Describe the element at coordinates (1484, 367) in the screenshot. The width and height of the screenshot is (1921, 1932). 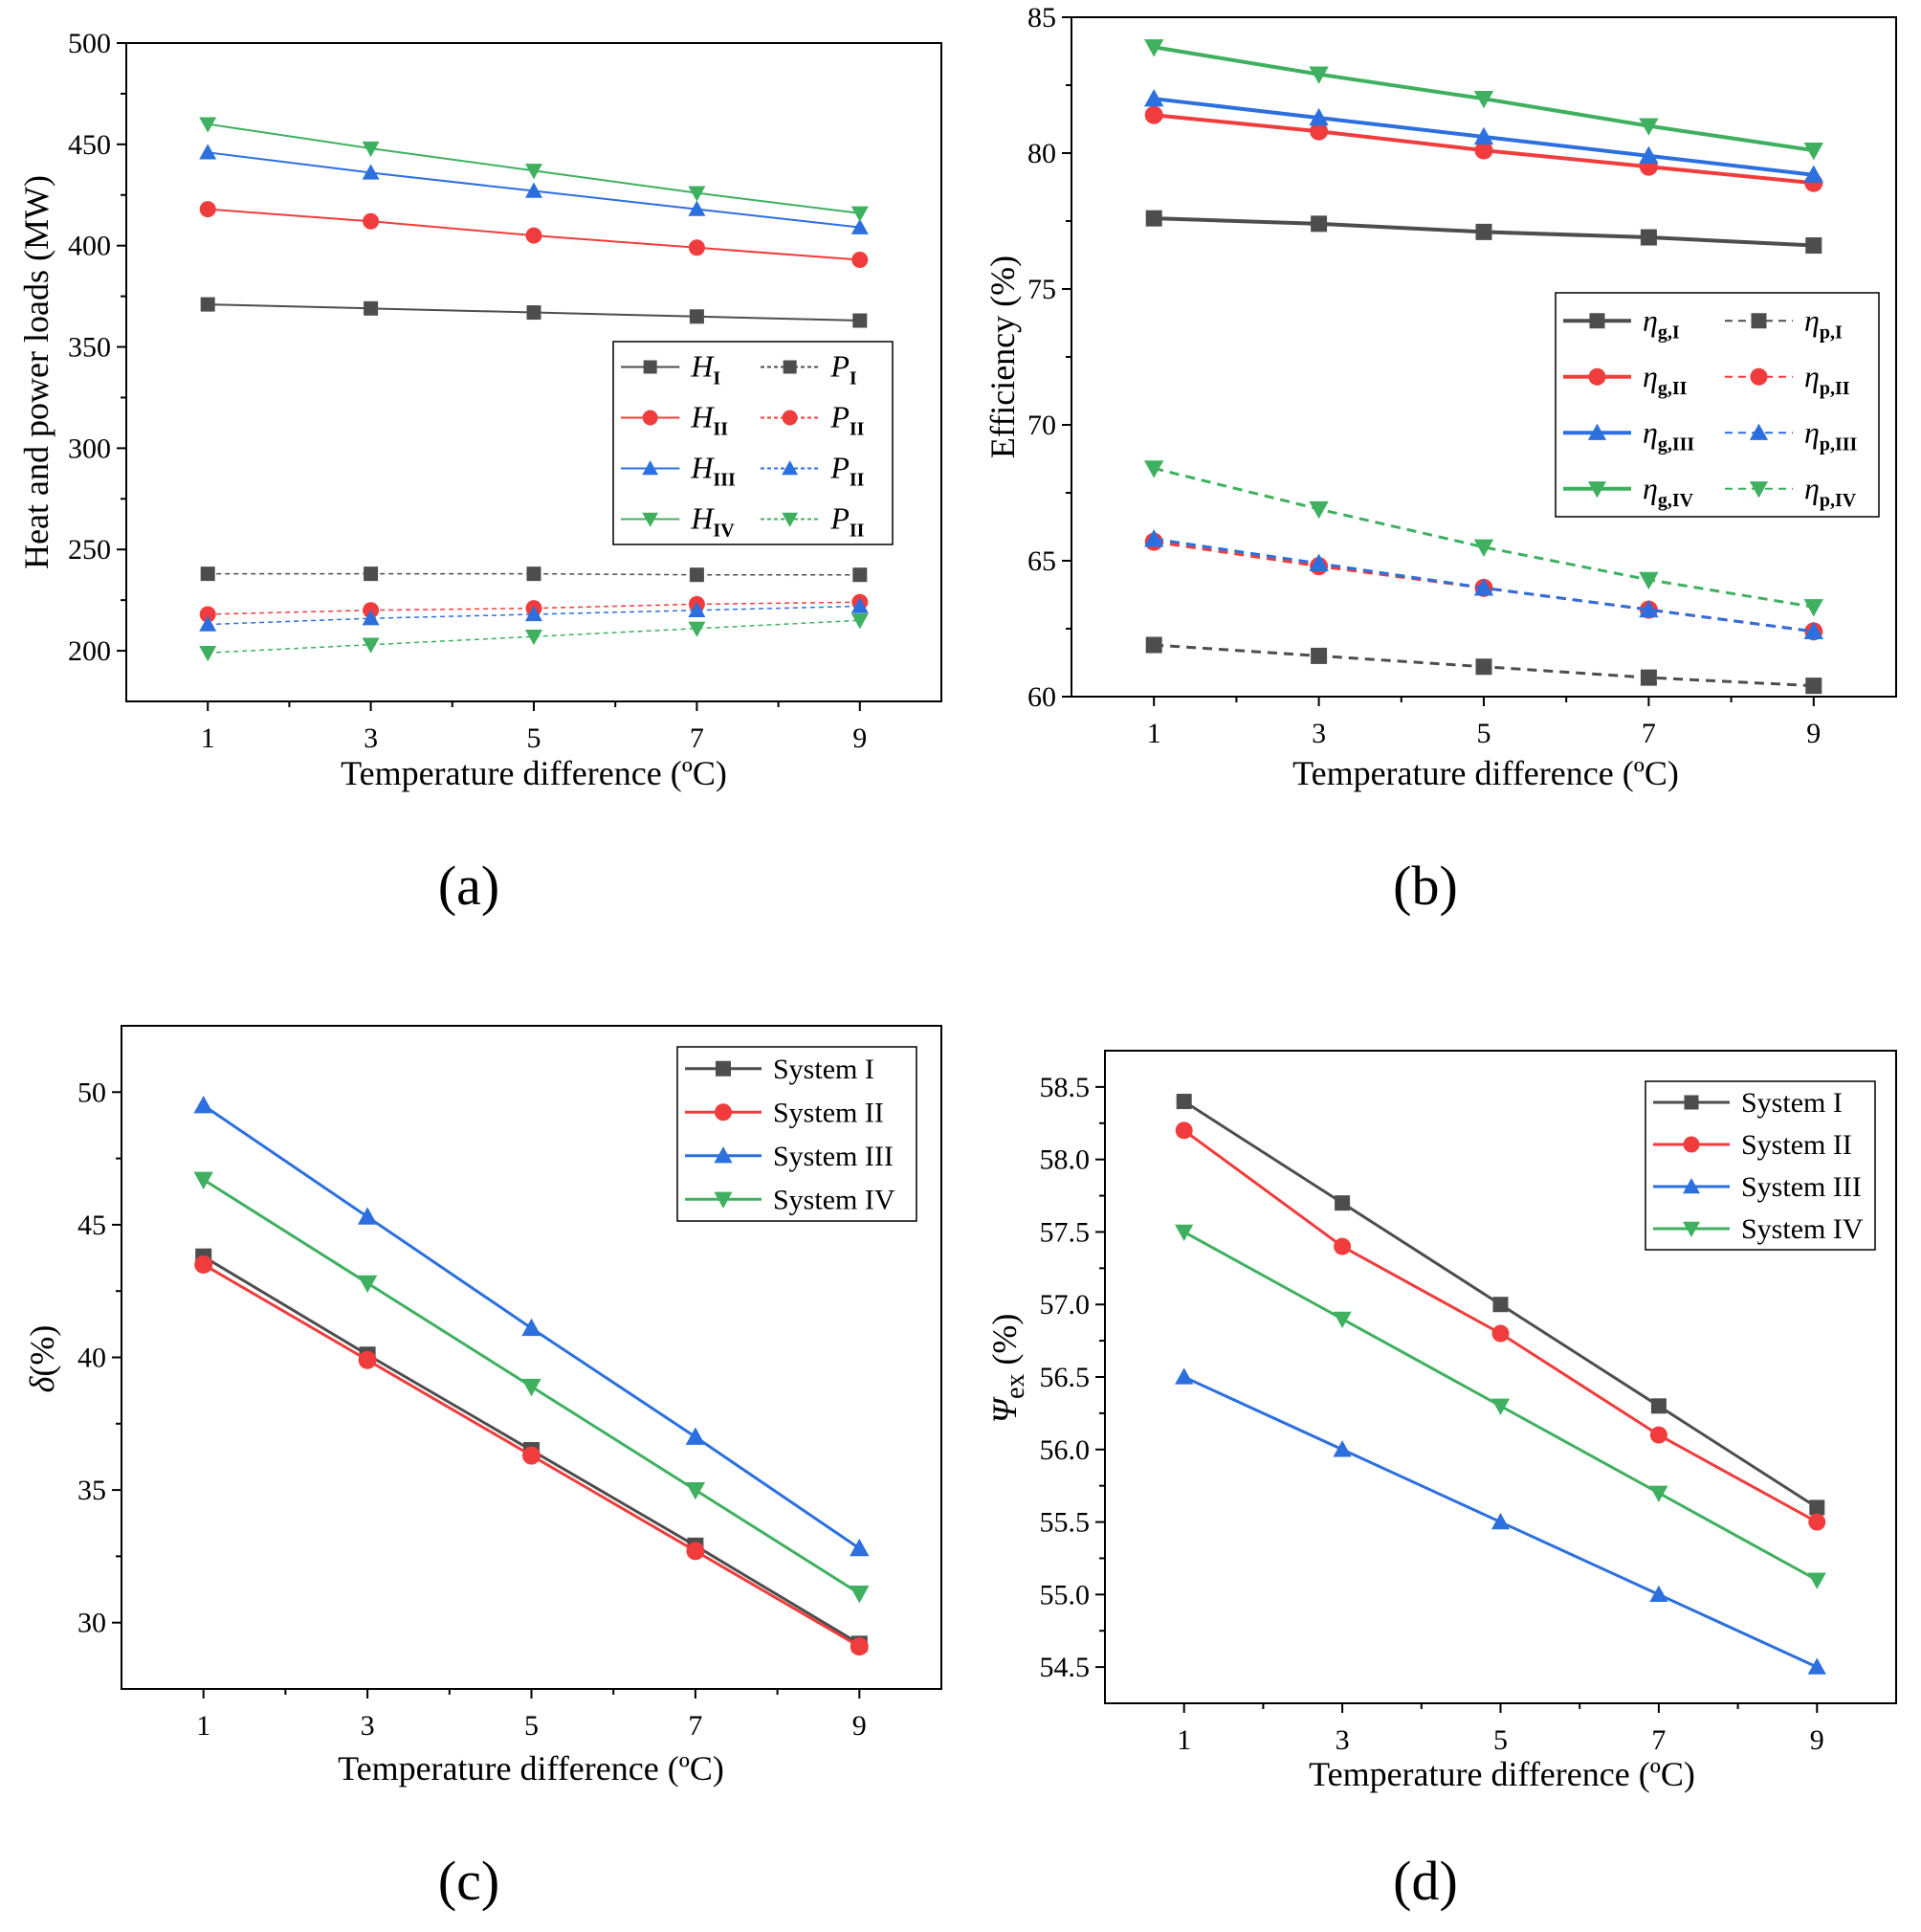
I see `panel-b-series` at that location.